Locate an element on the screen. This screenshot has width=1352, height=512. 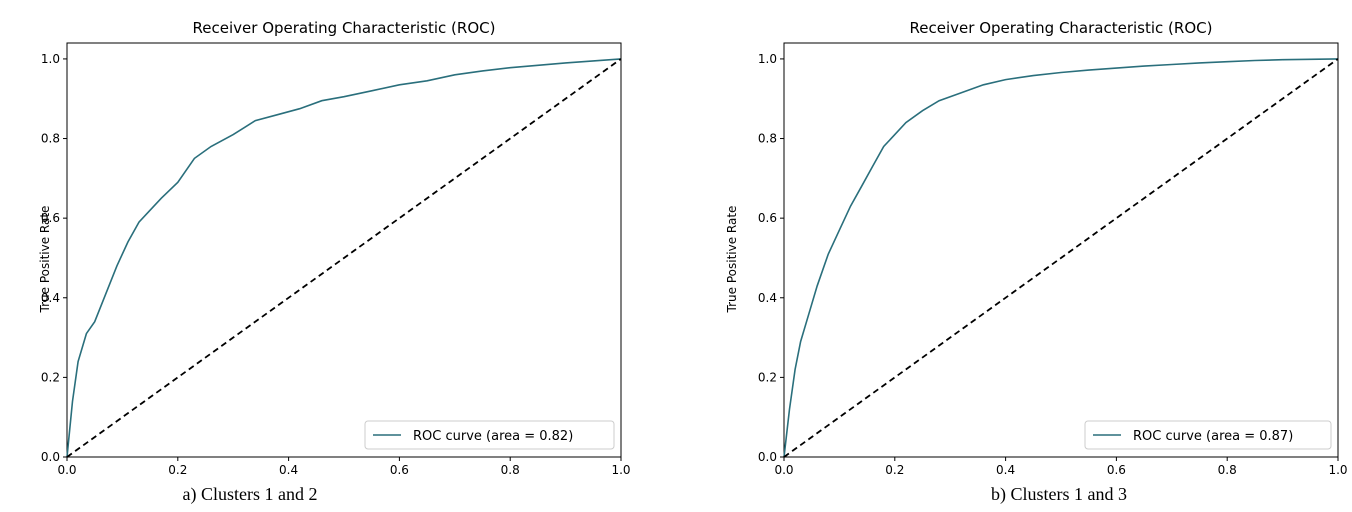
legend: ROC curve (area = 0.82) is located at coordinates (489, 435).